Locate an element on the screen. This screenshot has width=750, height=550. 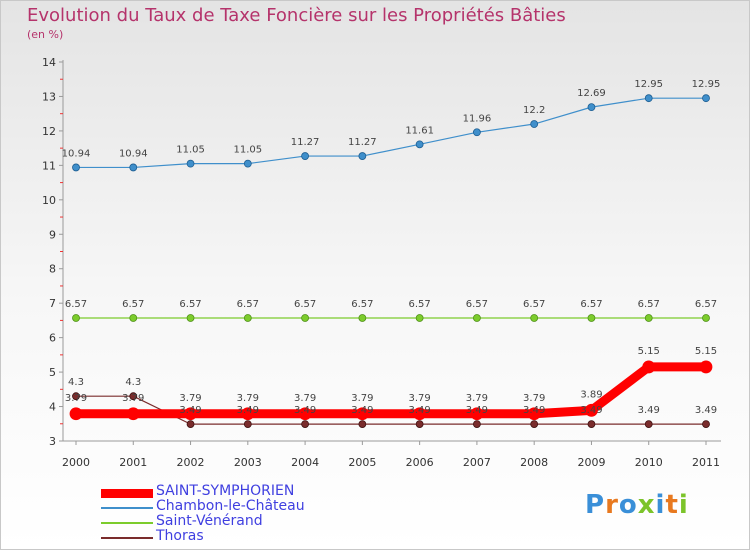
x-tick-label: 2010 is located at coordinates (649, 462).